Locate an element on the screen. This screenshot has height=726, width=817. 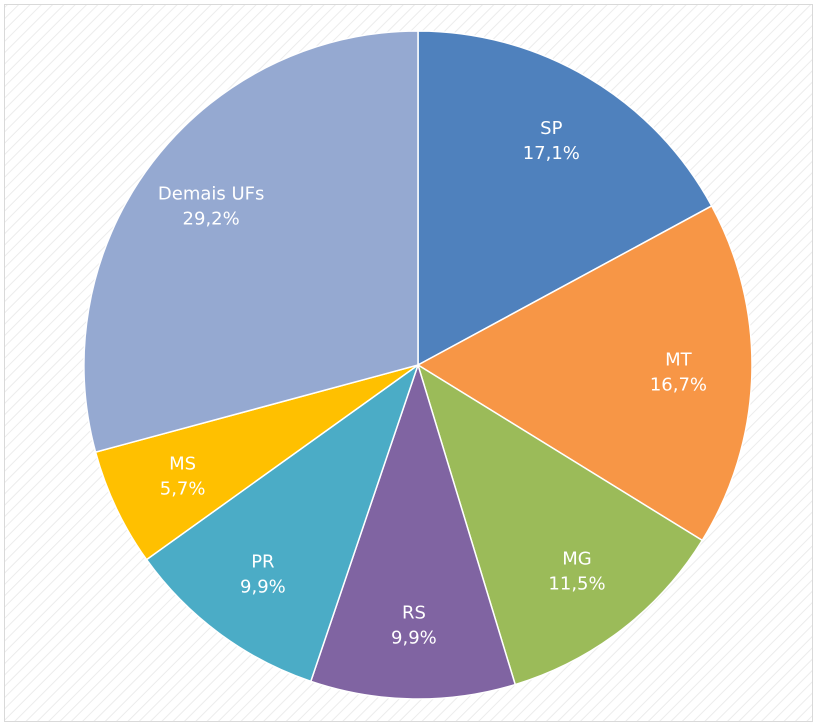
slice-label: MG is located at coordinates (576, 558).